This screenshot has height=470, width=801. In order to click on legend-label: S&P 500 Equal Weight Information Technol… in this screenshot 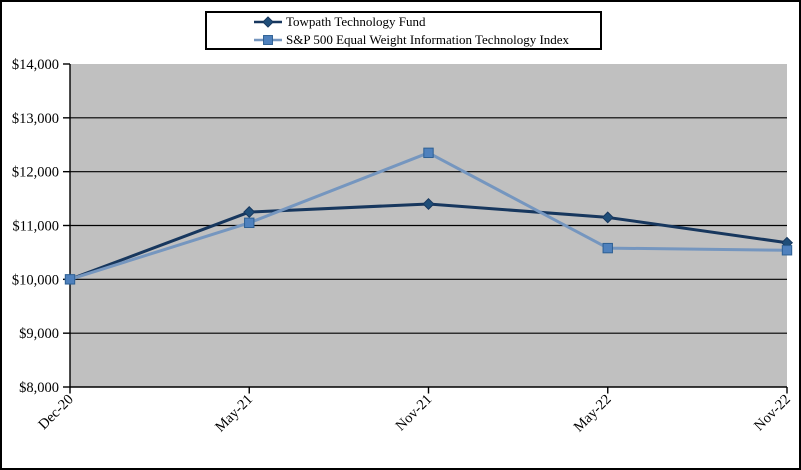, I will do `click(428, 39)`.